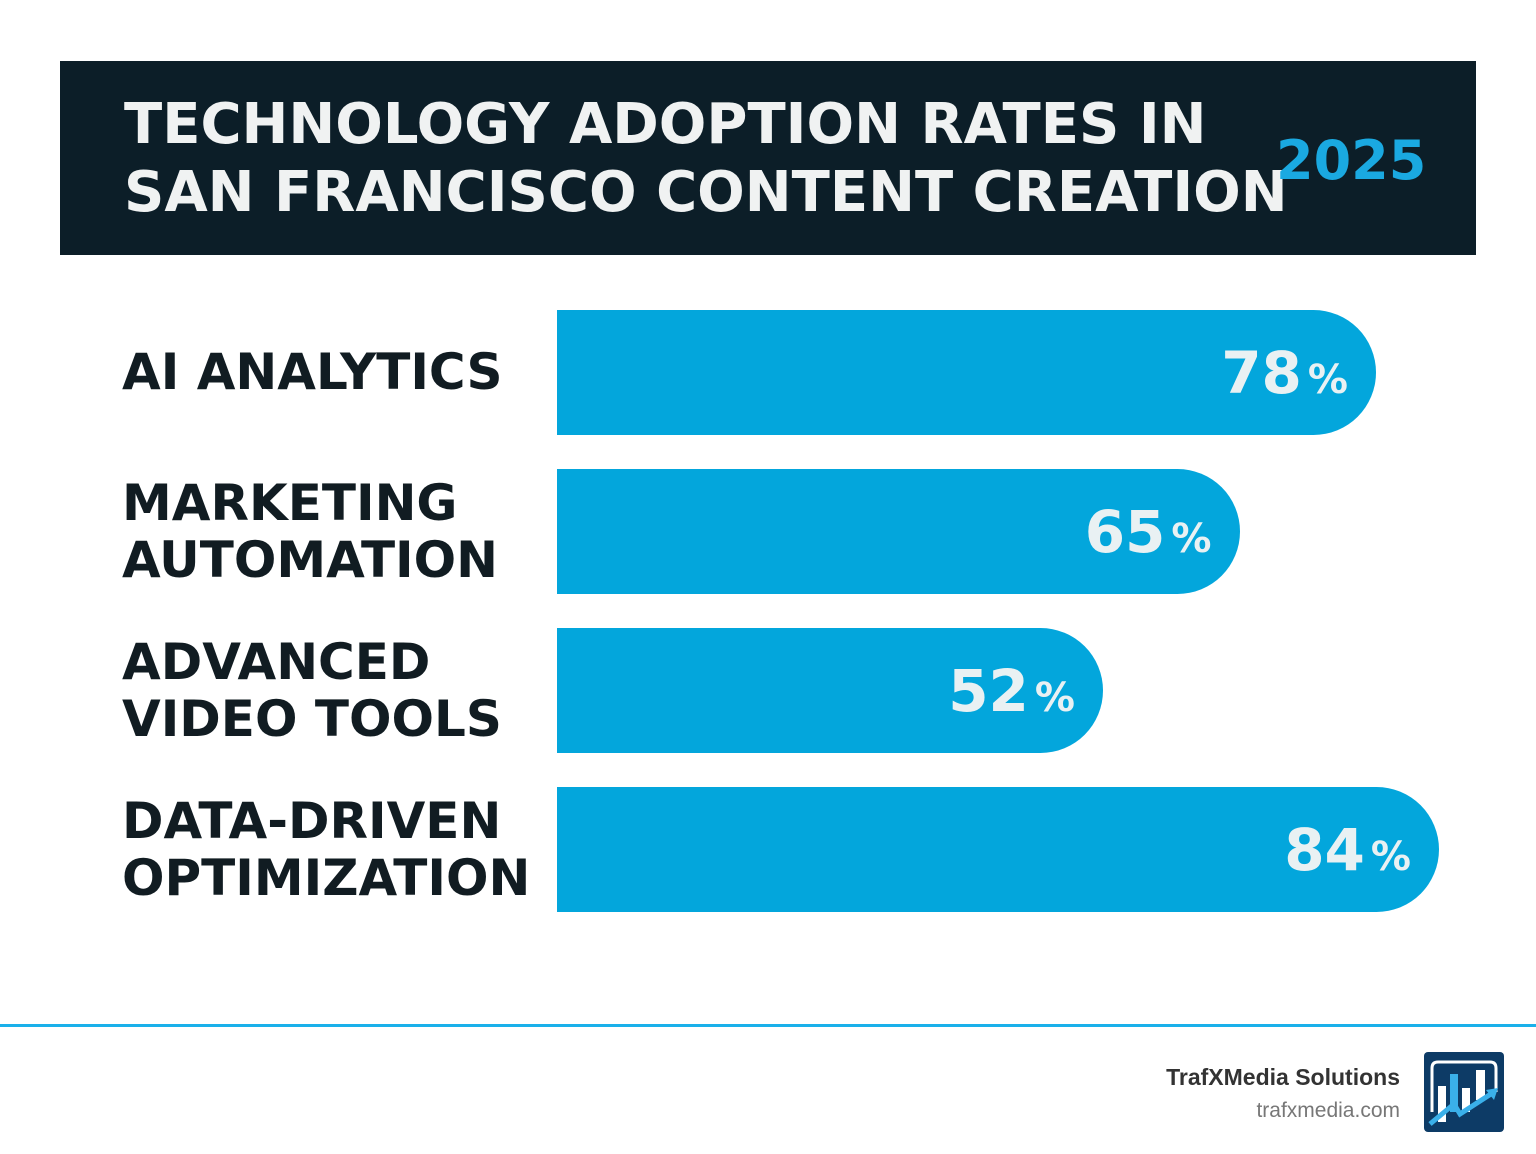  I want to click on bar: 52%, so click(830, 690).